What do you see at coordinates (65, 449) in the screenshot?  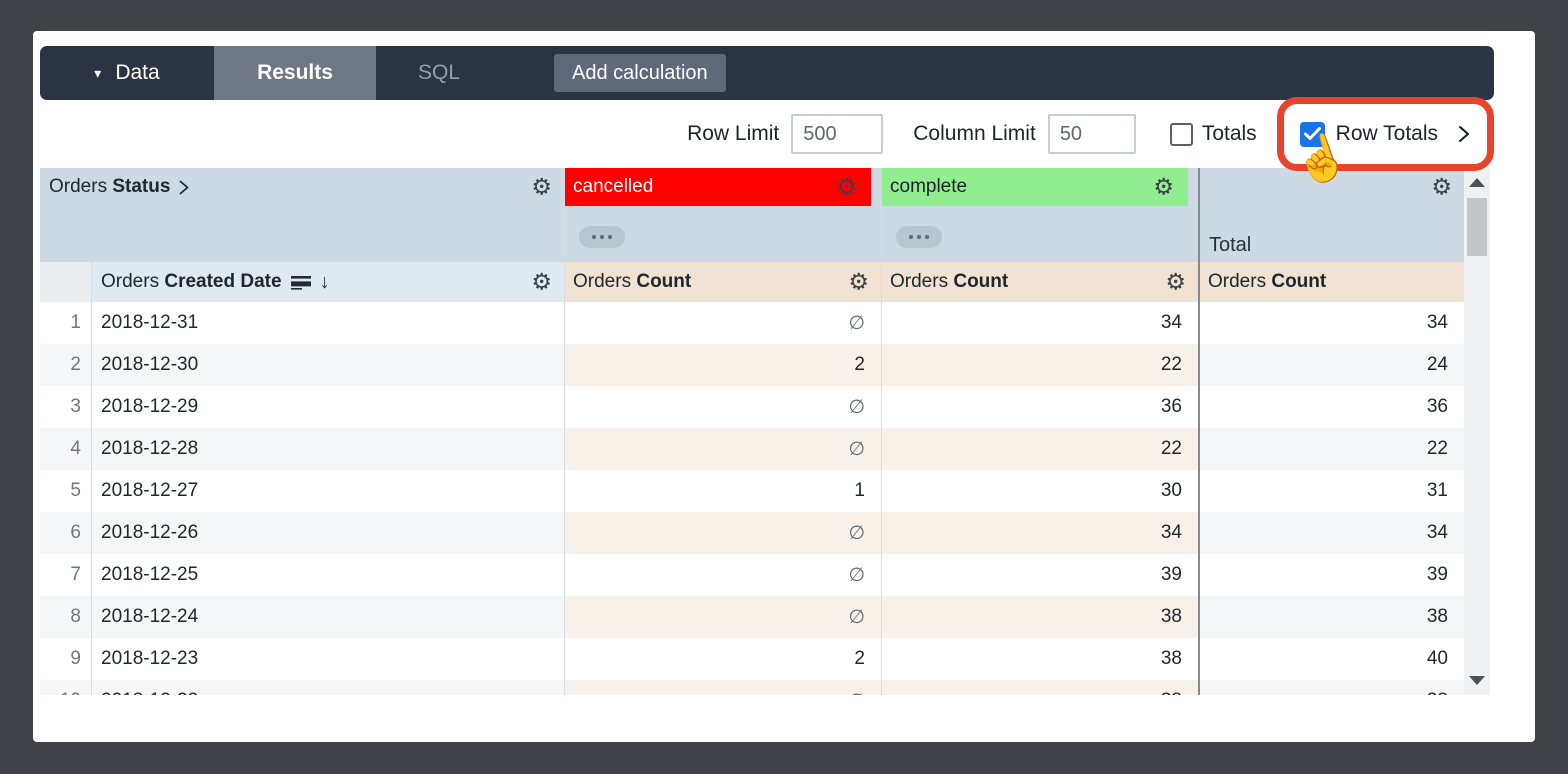 I see `row-number-cell: 4` at bounding box center [65, 449].